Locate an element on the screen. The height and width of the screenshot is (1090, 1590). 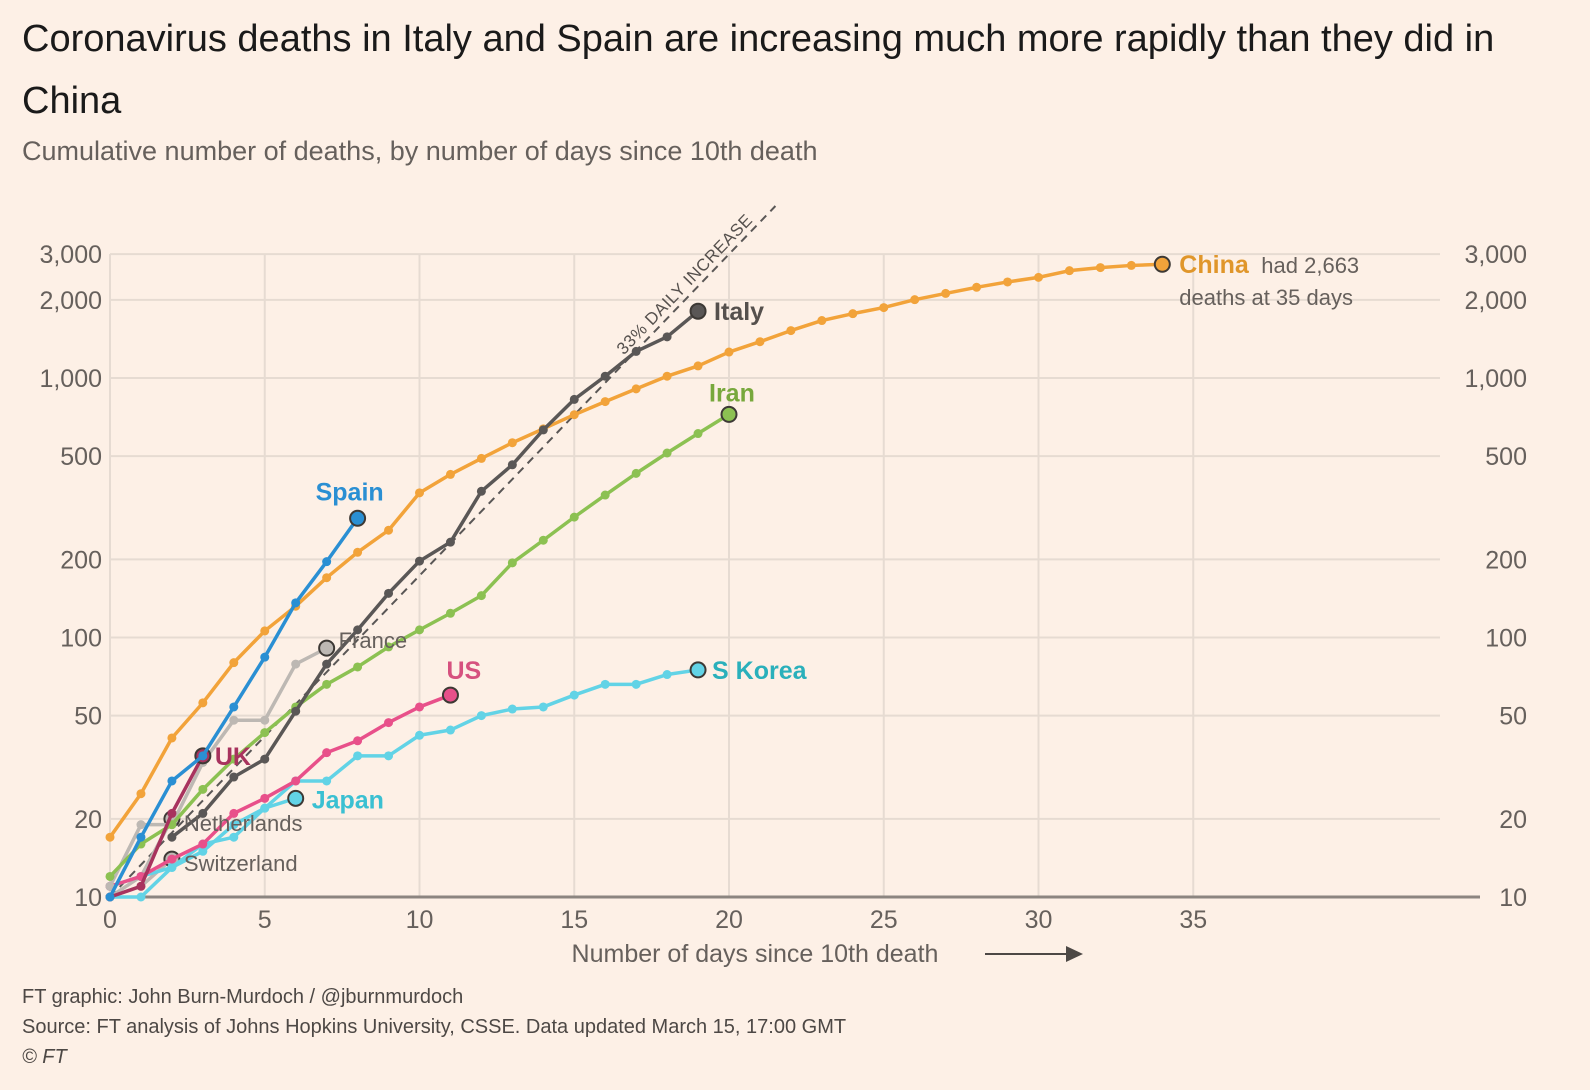
series-us is located at coordinates (282, 788).